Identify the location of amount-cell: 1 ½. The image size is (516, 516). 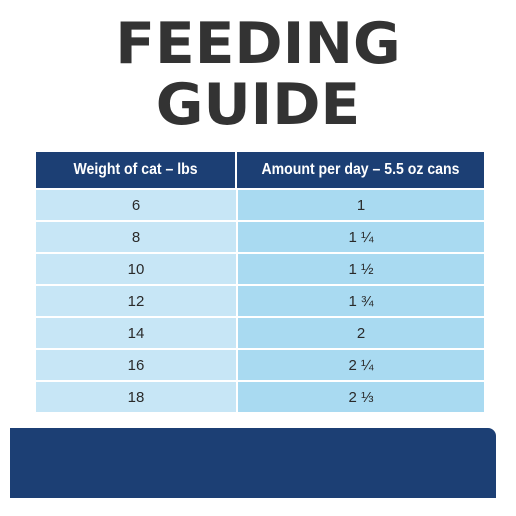
(361, 269).